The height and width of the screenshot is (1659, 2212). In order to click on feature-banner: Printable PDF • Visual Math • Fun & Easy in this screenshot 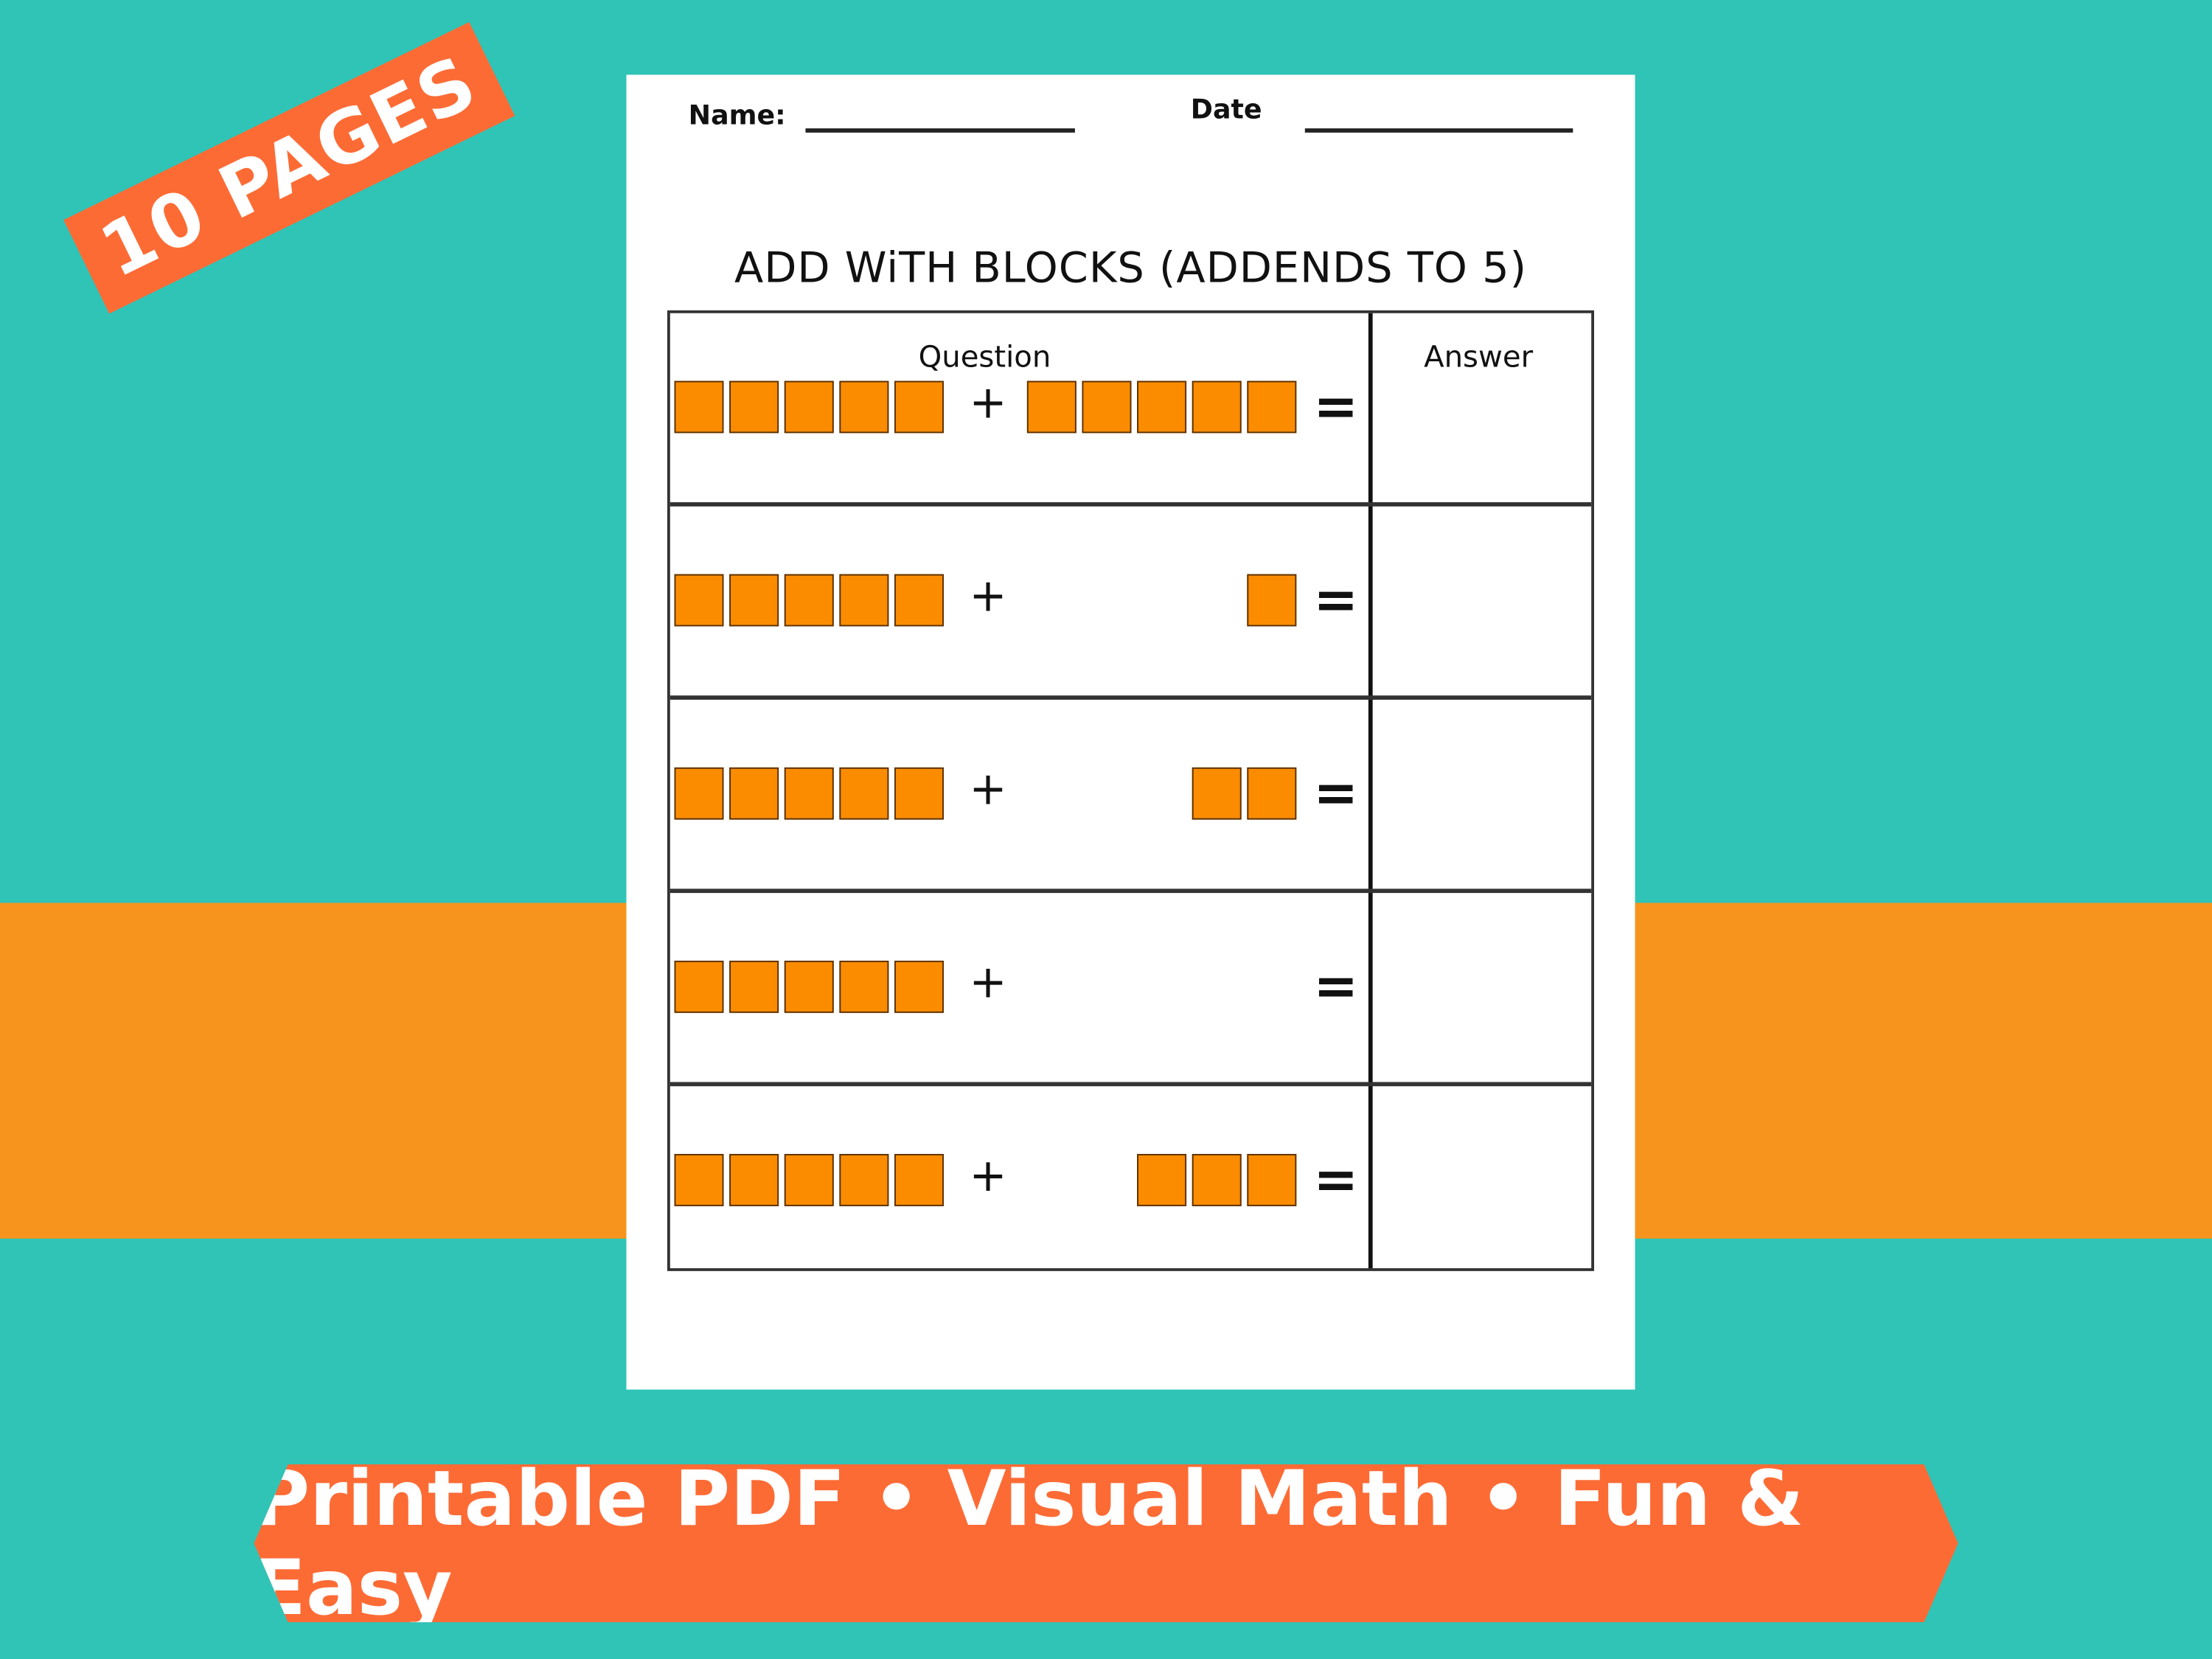, I will do `click(1106, 1543)`.